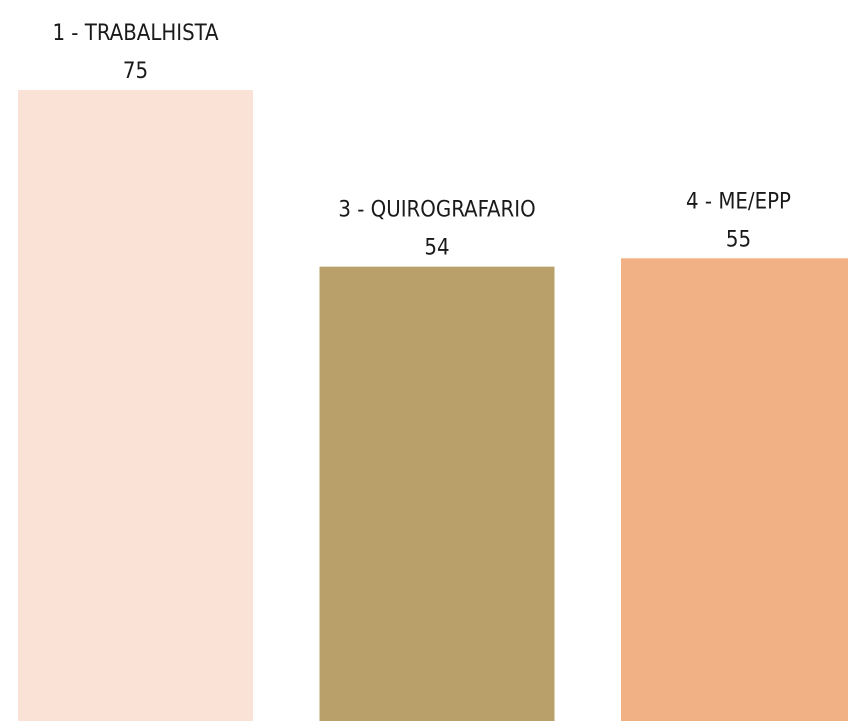 The height and width of the screenshot is (721, 848). I want to click on value-label: 55, so click(738, 239).